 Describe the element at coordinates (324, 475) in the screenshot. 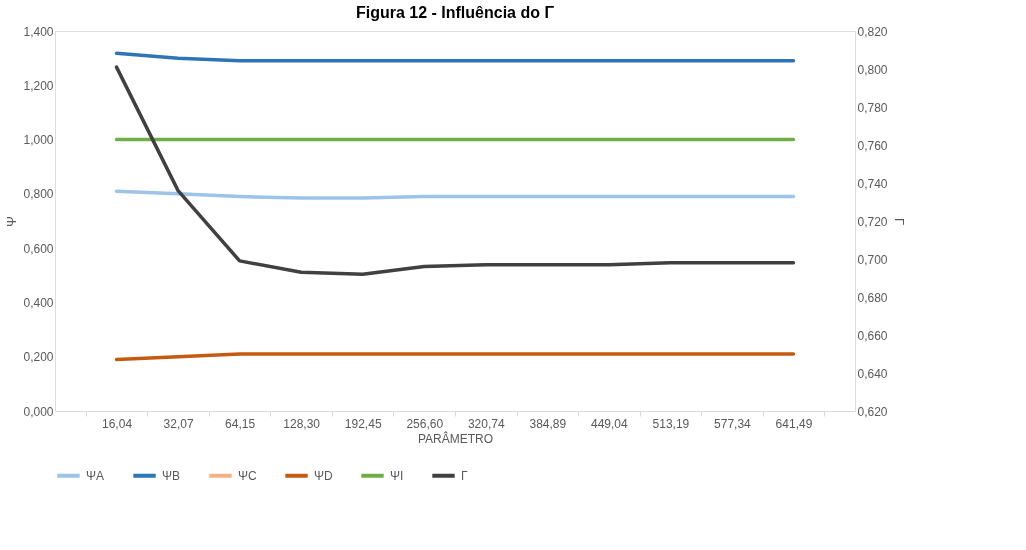

I see `legend-label: ΨD` at that location.